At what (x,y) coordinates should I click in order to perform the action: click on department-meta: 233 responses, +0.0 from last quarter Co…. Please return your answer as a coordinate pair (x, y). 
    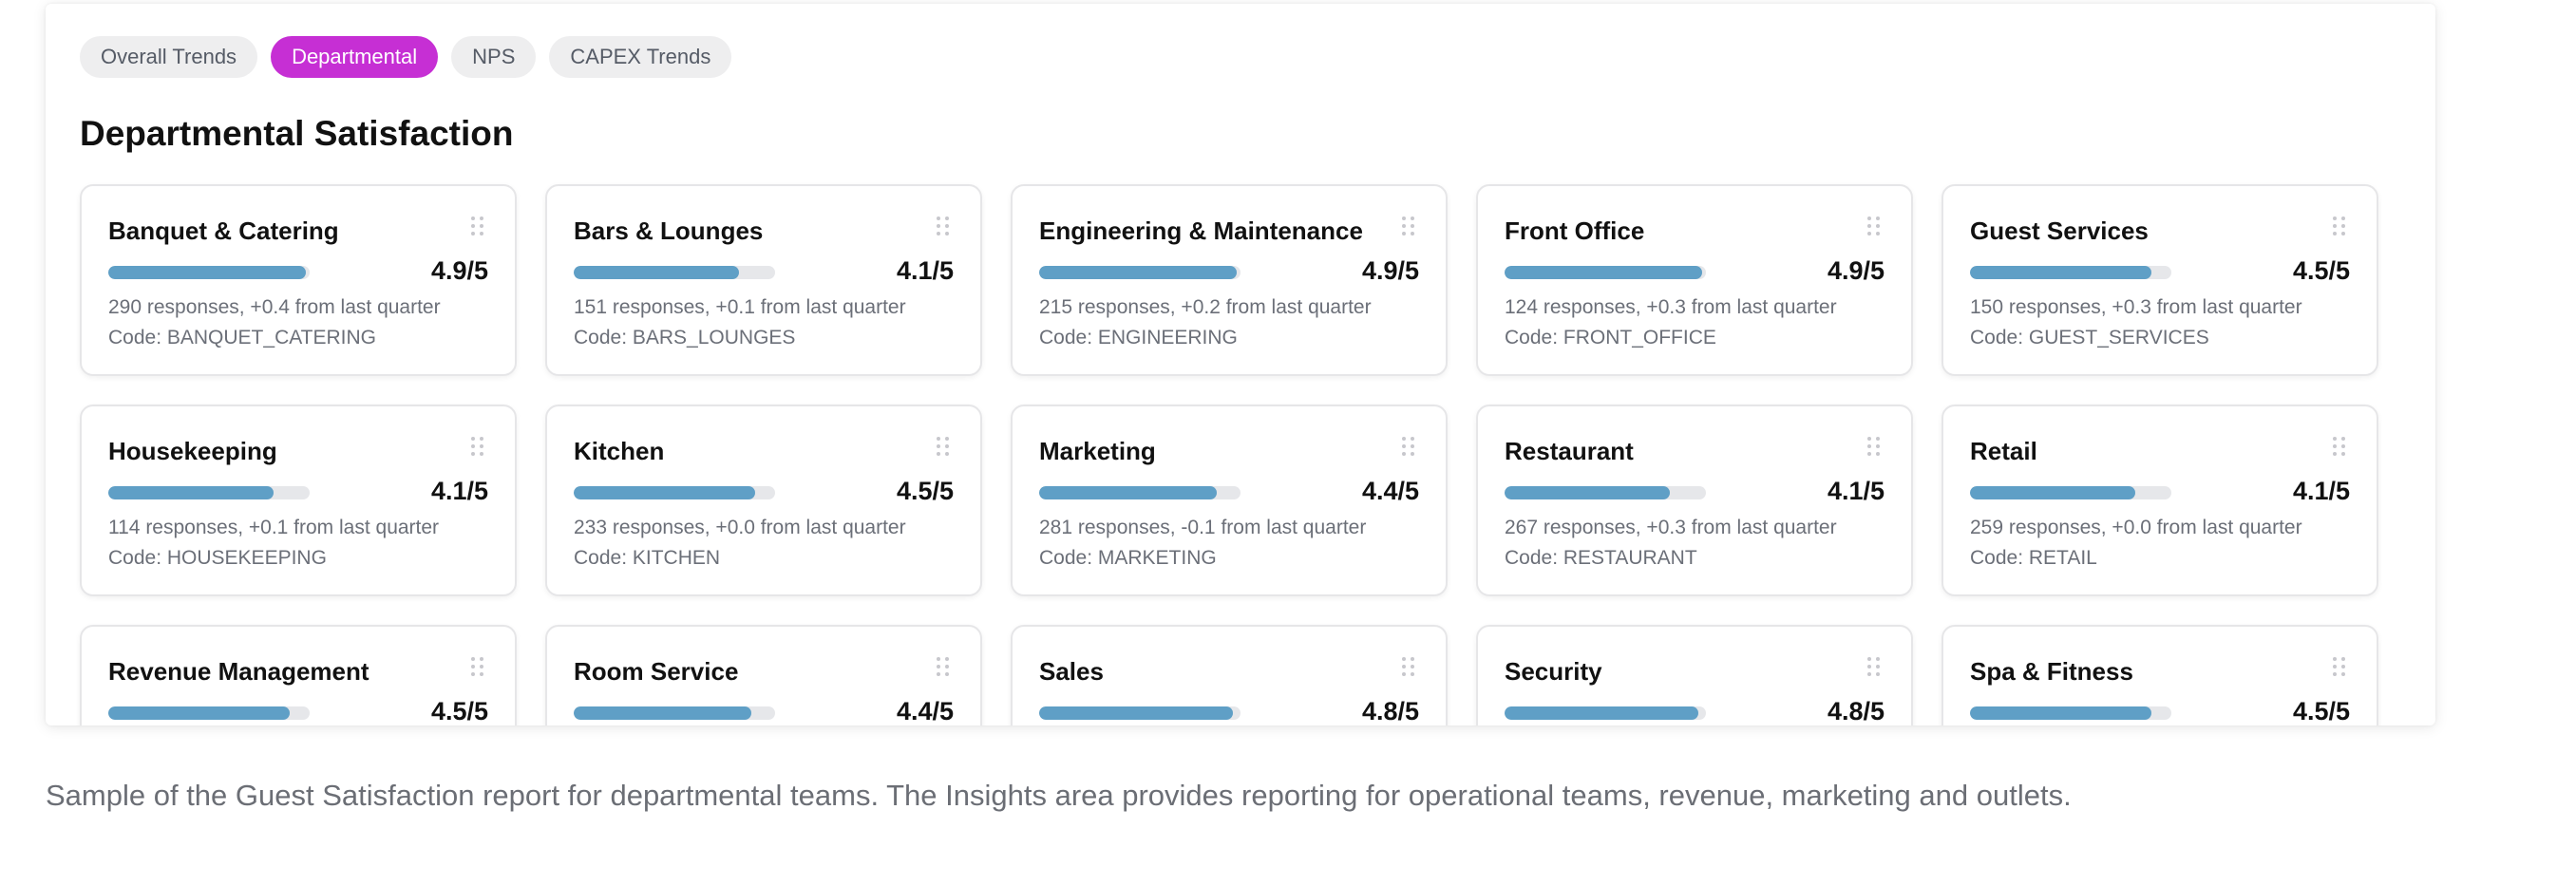
    Looking at the image, I should click on (740, 543).